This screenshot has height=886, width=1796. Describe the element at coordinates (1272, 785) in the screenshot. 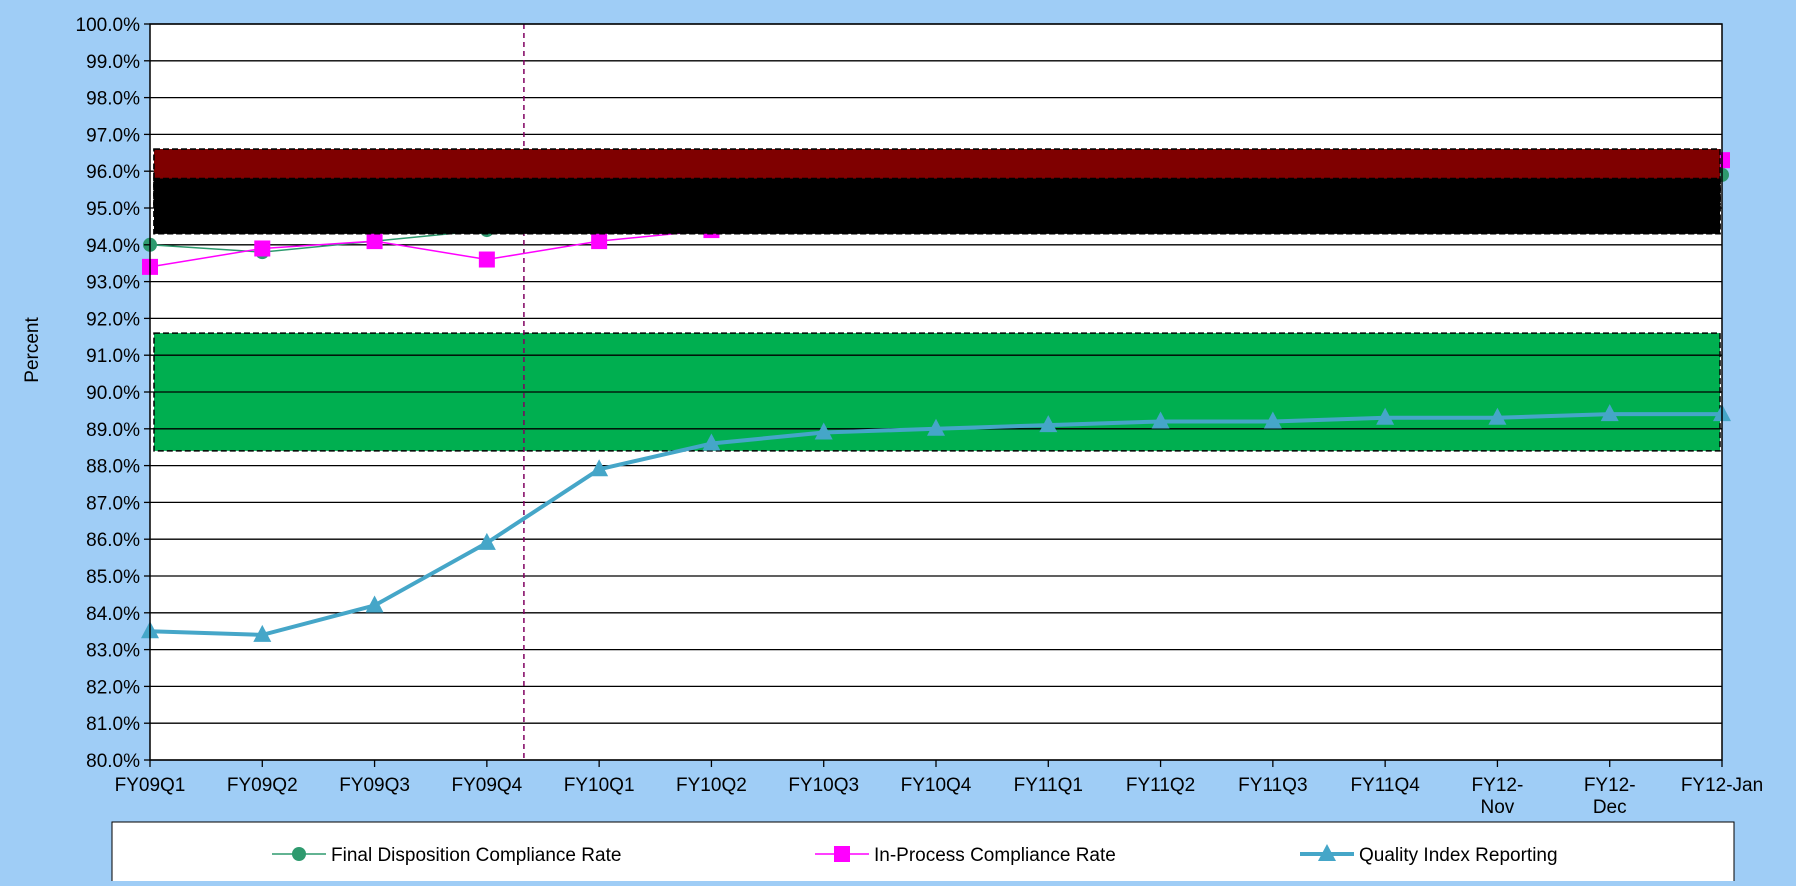

I see `x-tick-label: FY11Q3` at that location.